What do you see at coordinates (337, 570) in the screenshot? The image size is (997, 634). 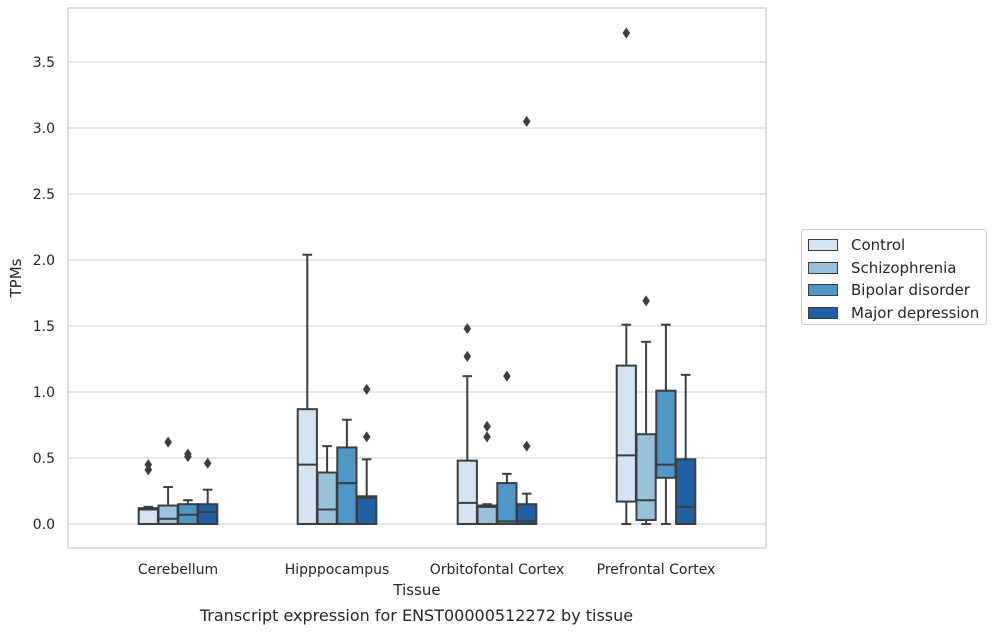 I see `x-tick-label: Hipppocampus` at bounding box center [337, 570].